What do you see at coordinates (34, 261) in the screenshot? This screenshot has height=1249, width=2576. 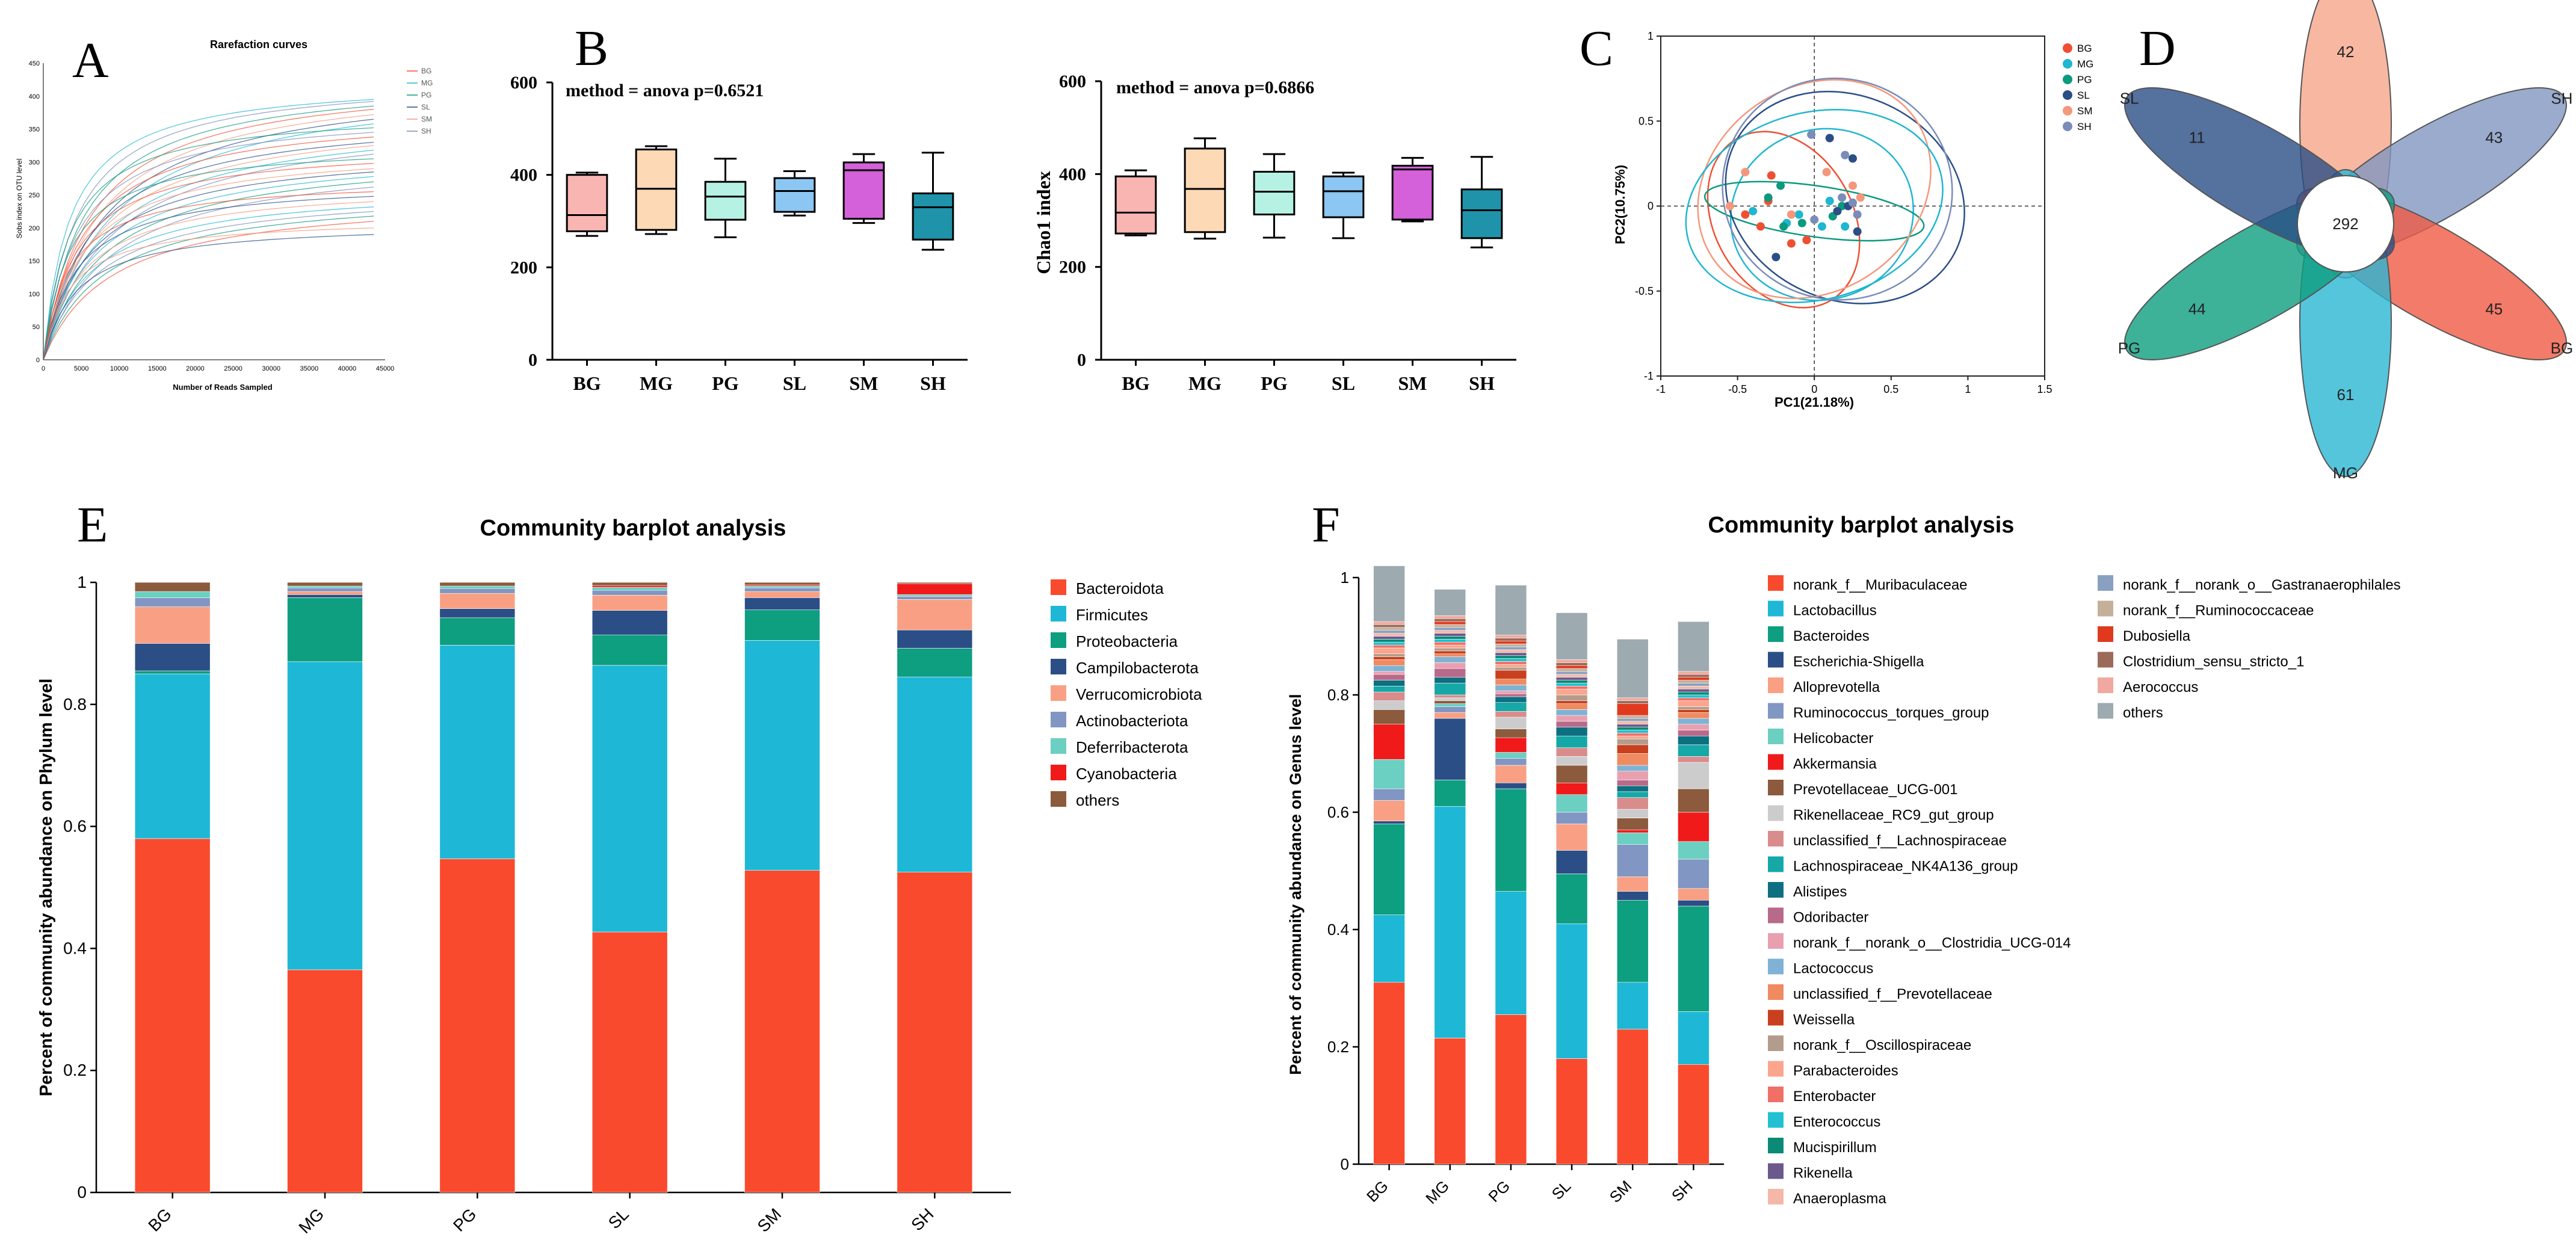 I see `a-y-tick-label: 150` at bounding box center [34, 261].